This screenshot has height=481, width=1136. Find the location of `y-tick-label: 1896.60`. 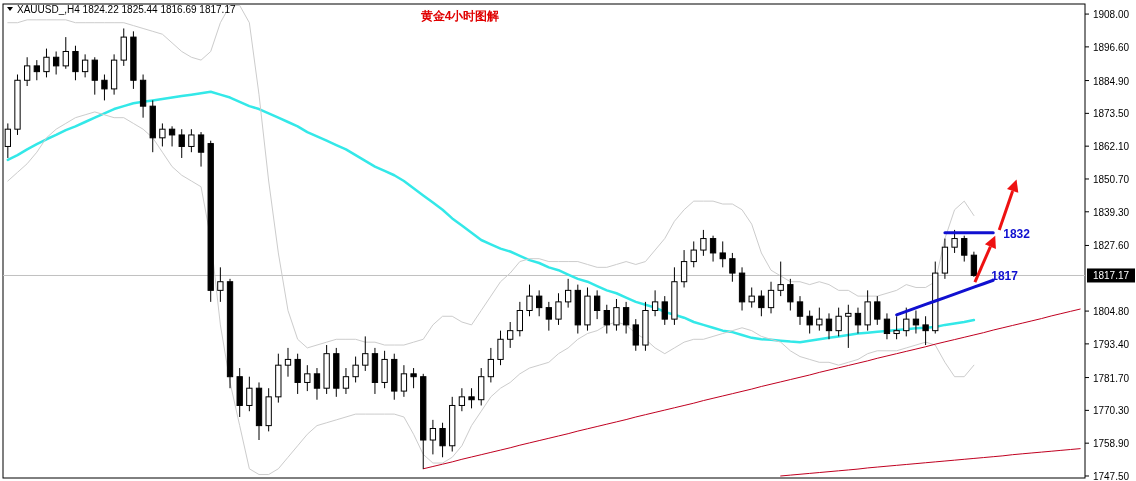

y-tick-label: 1896.60 is located at coordinates (1111, 47).